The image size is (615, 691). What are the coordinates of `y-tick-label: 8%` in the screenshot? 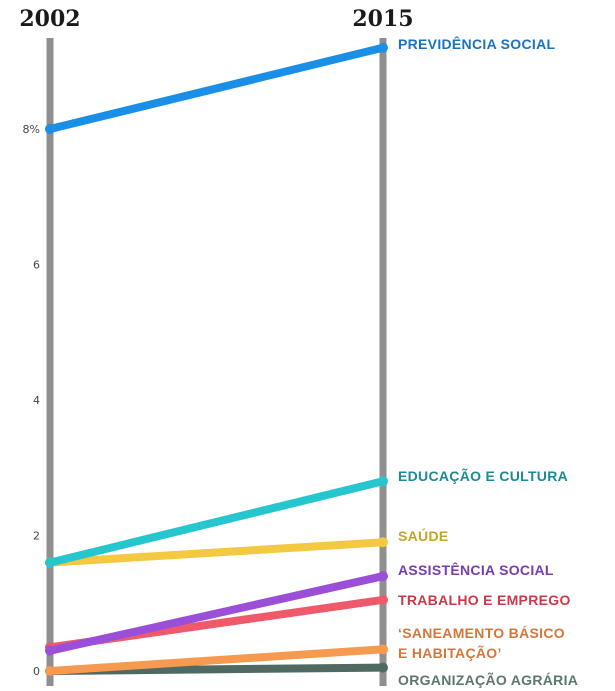 It's located at (31, 129).